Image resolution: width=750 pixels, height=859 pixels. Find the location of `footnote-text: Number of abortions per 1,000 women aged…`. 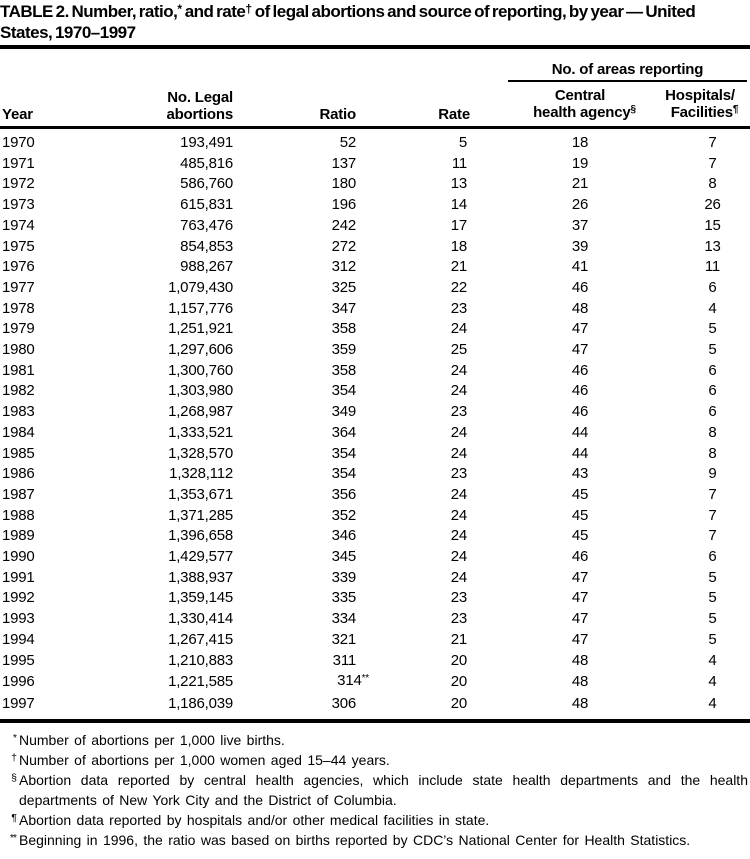

footnote-text: Number of abortions per 1,000 women aged… is located at coordinates (204, 759).